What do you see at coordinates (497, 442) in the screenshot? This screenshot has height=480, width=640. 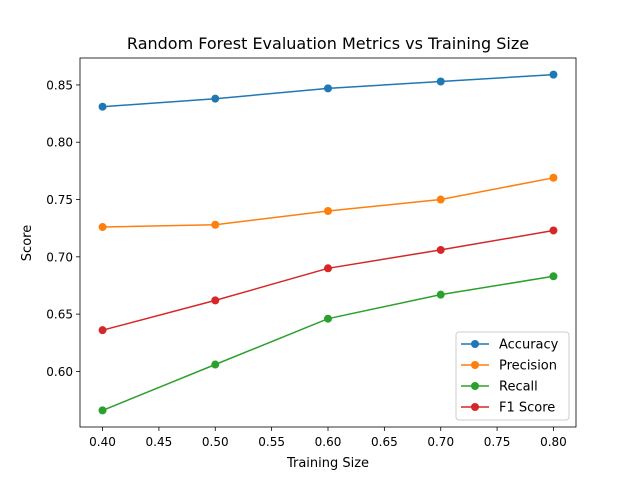 I see `x-tick-label: 0.75` at bounding box center [497, 442].